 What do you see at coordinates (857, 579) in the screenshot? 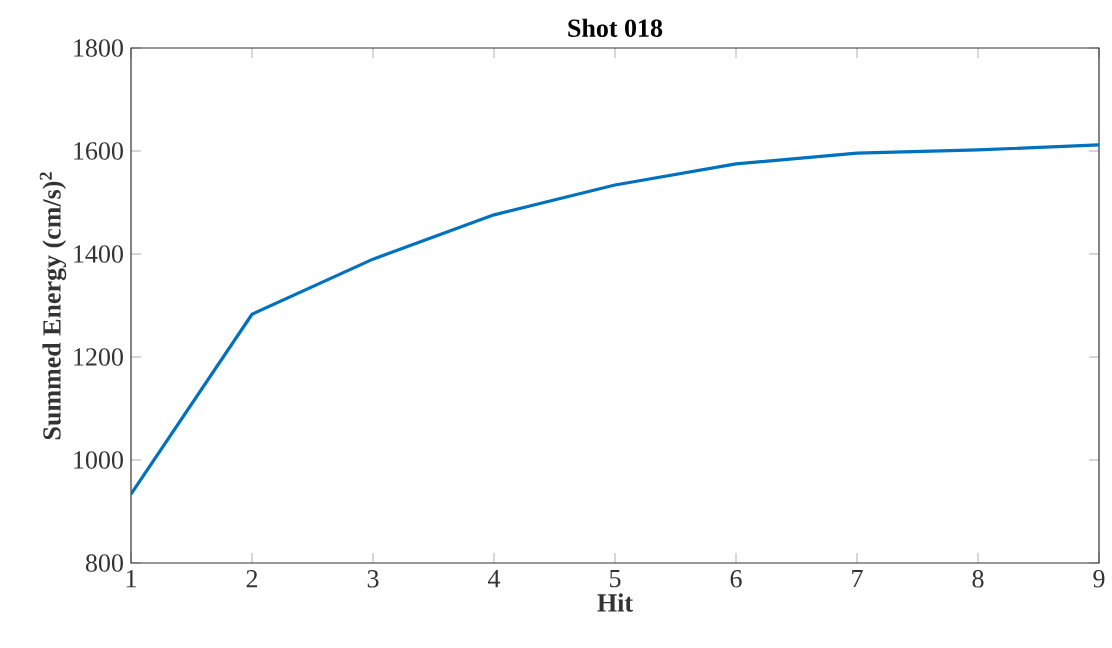
I see `x-tick-label: 7` at bounding box center [857, 579].